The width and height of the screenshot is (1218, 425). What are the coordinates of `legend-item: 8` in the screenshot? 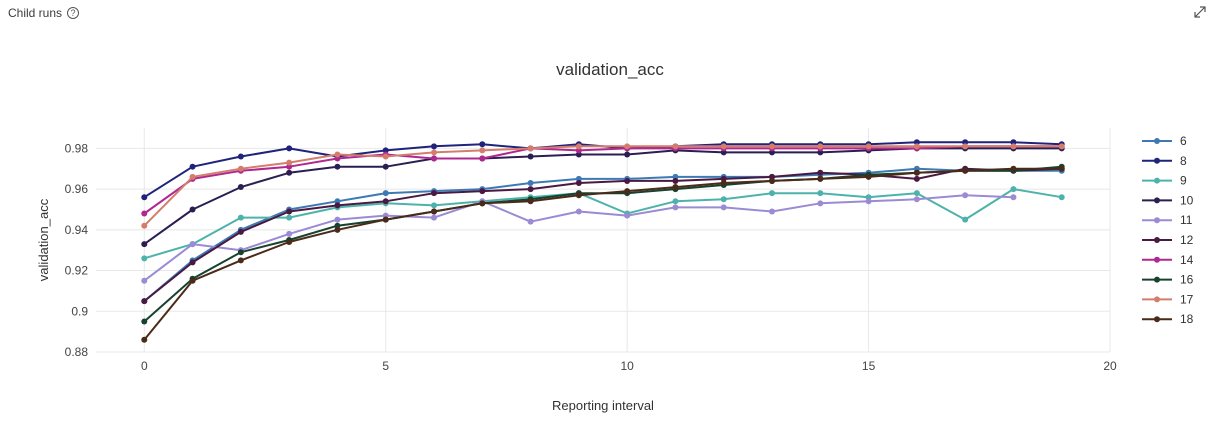 It's located at (1164, 161).